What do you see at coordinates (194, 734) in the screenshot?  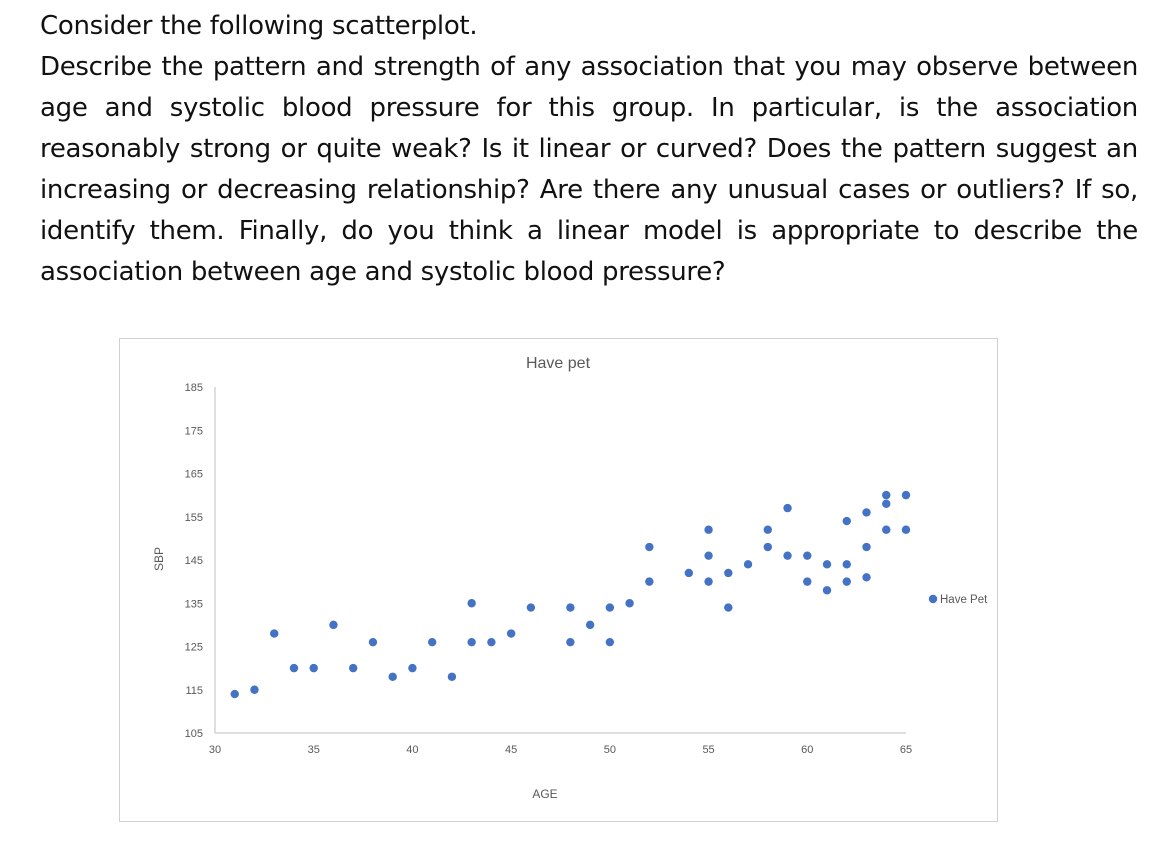 I see `y-tick-label: 105` at bounding box center [194, 734].